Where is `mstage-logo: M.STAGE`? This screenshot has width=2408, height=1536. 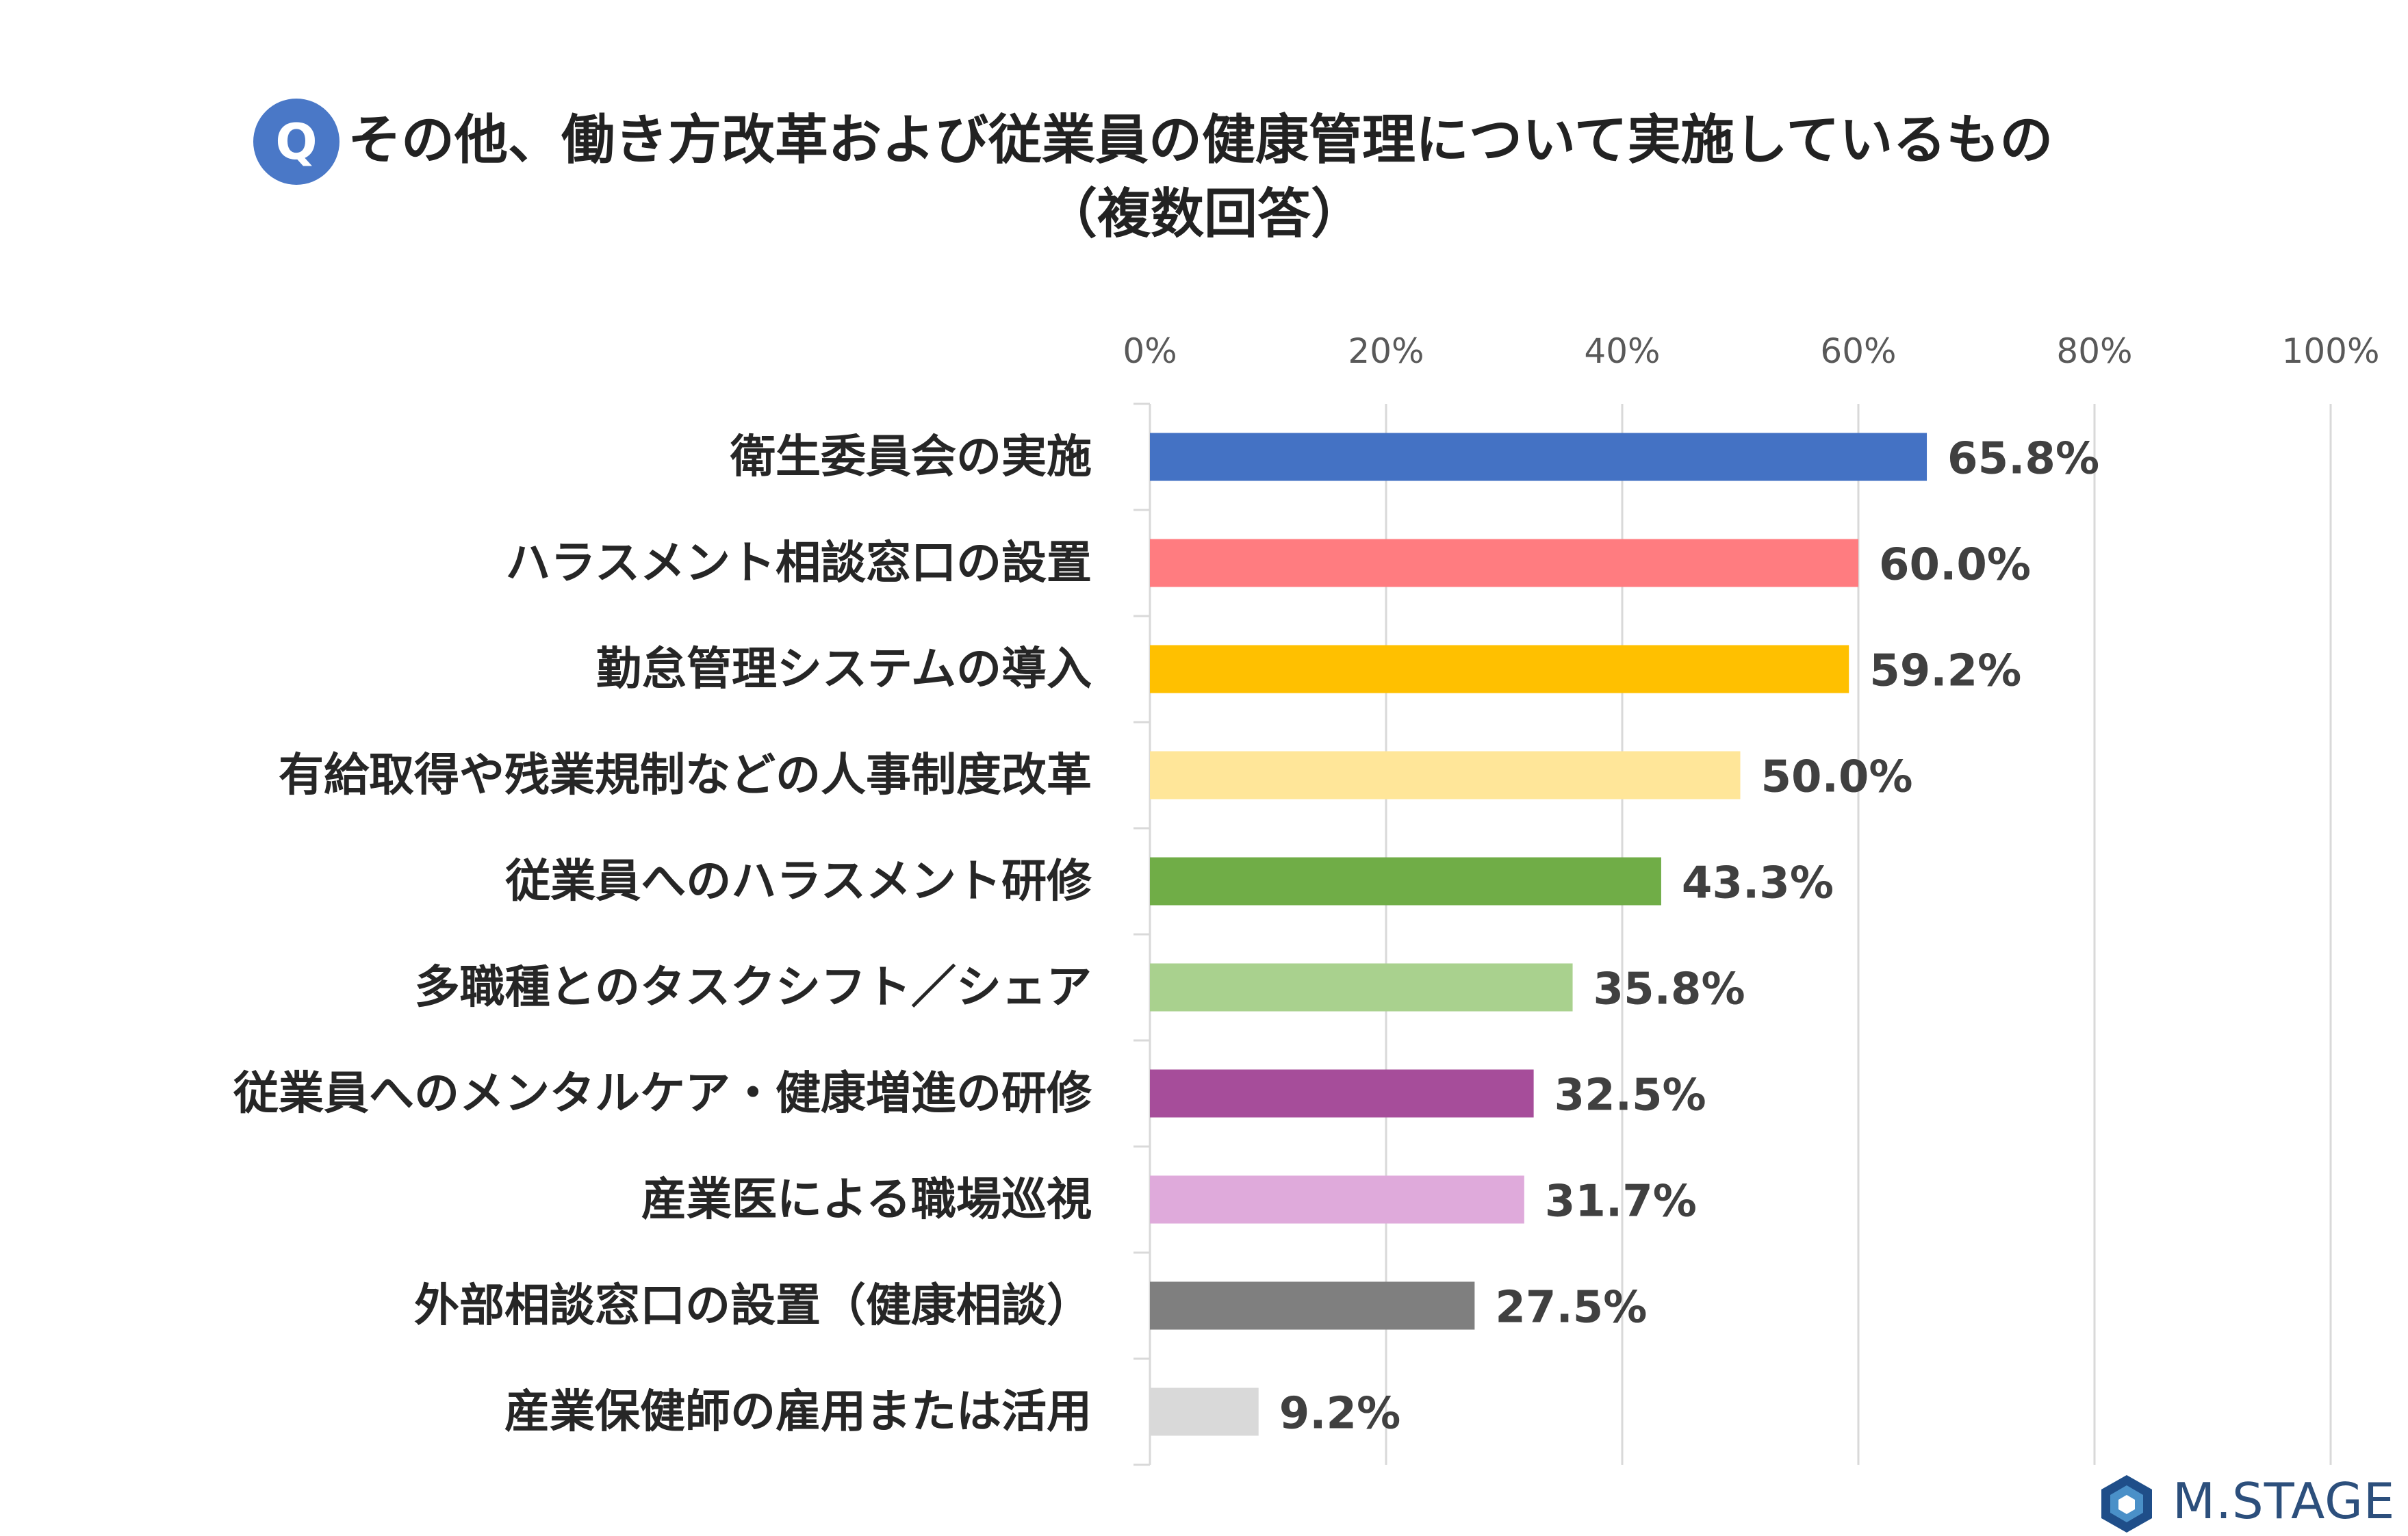 mstage-logo: M.STAGE is located at coordinates (2250, 1503).